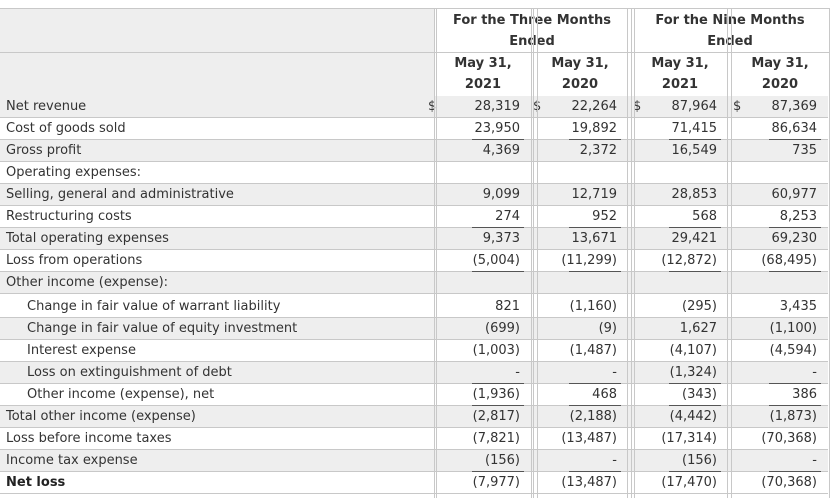 This screenshot has width=830, height=499. Describe the element at coordinates (593, 306) in the screenshot. I see `value-cell: (1,160)` at that location.